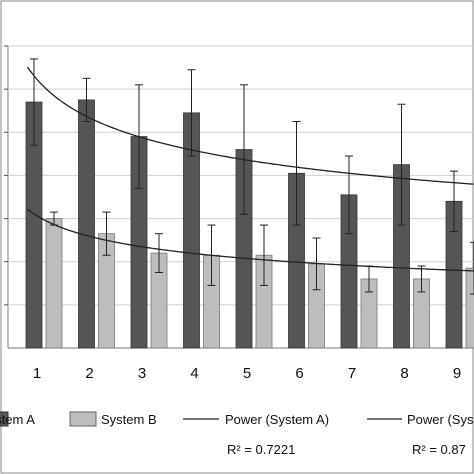 The image size is (474, 474). I want to click on x-tick-label: 5, so click(247, 373).